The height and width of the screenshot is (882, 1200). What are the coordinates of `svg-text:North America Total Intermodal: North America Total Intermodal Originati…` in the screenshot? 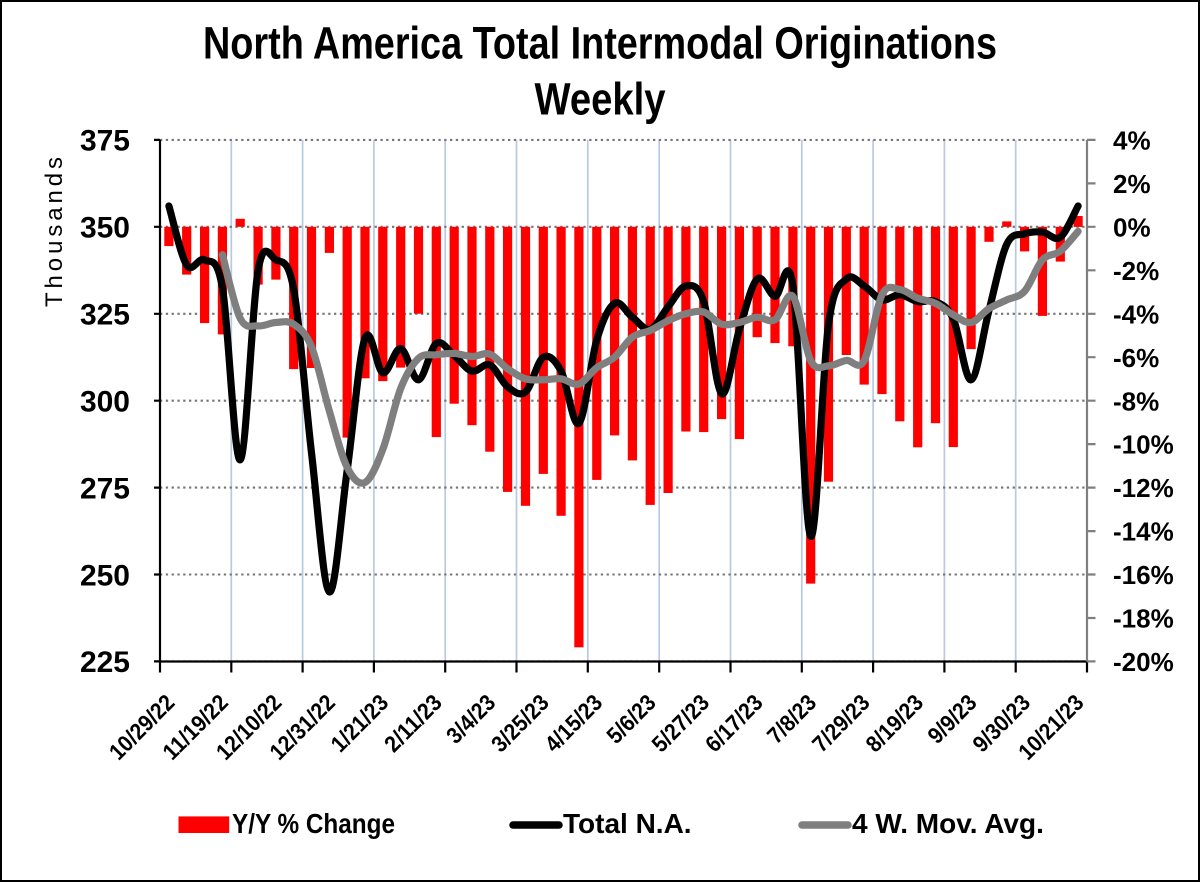 It's located at (600, 43).